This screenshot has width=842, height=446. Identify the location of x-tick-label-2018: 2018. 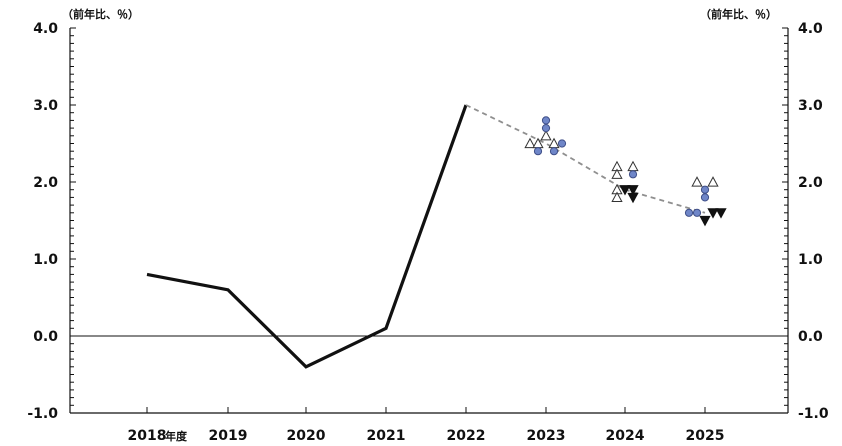
(147, 436).